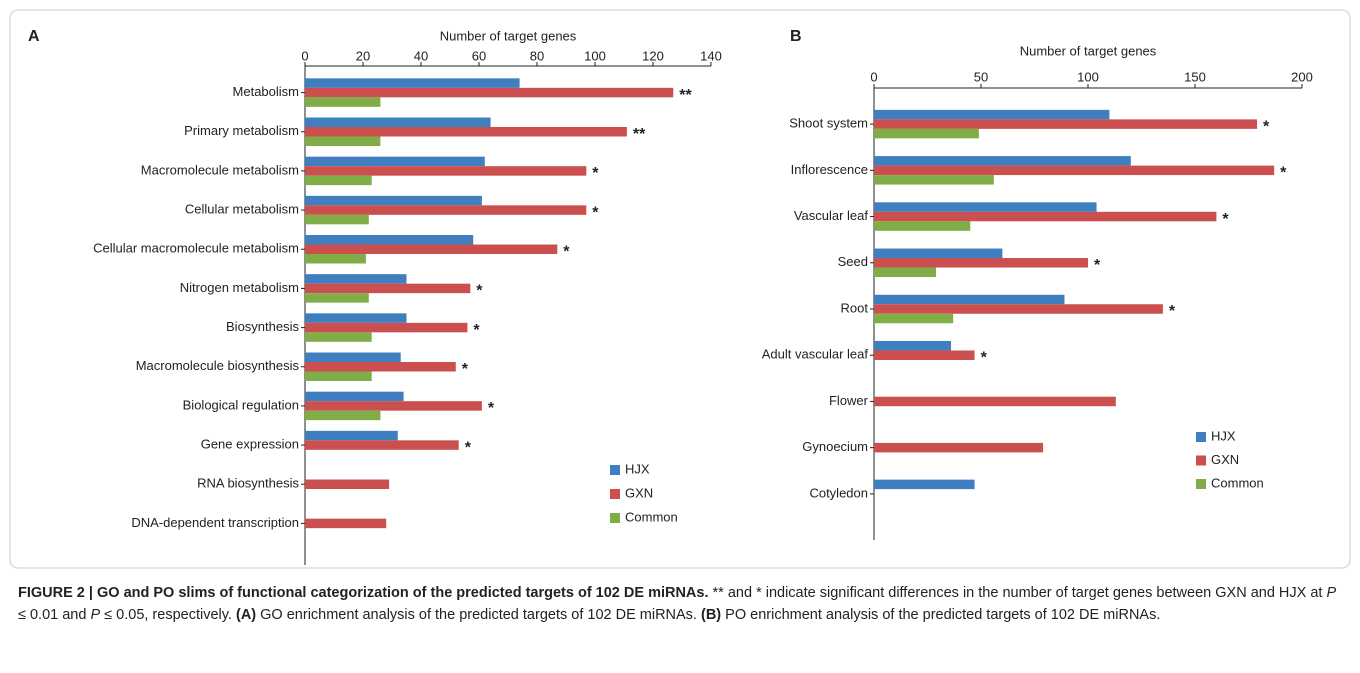 Image resolution: width=1360 pixels, height=673 pixels. I want to click on y-tick-label: Root, so click(855, 307).